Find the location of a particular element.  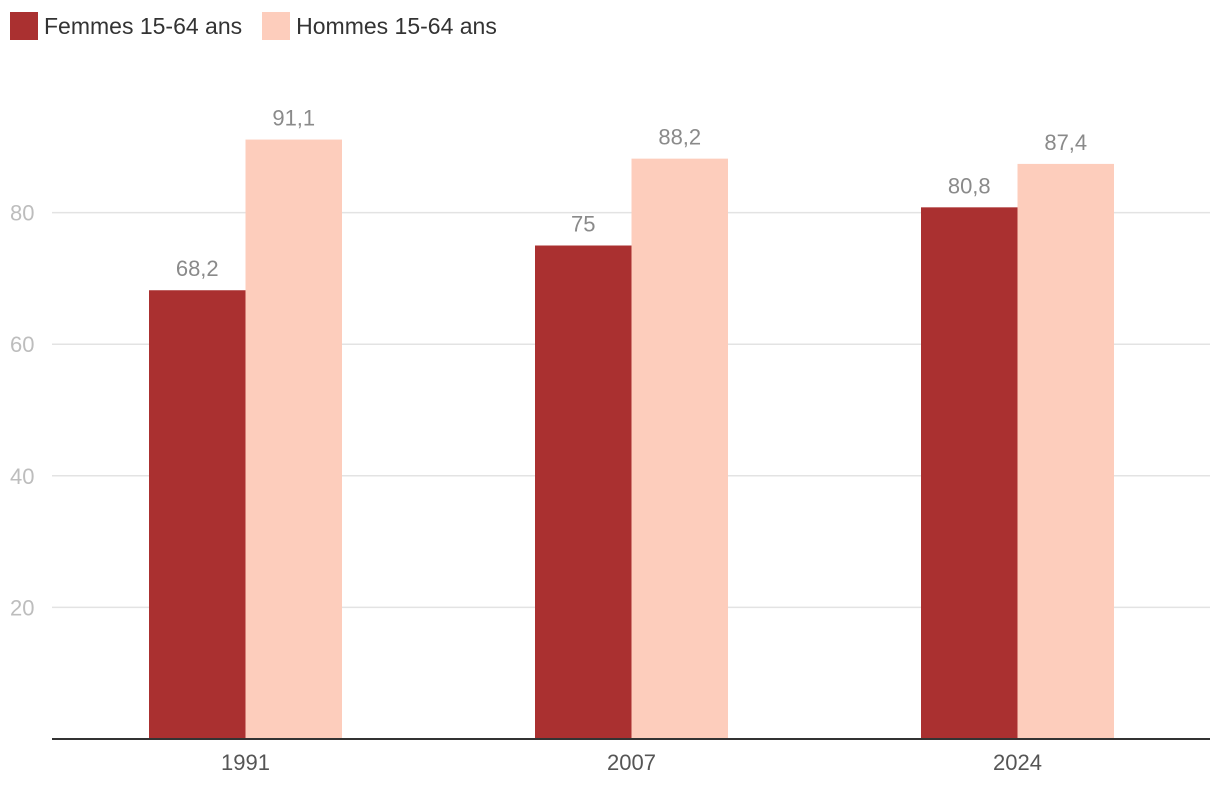

legend-label-hommes: Hommes 15-64 ans is located at coordinates (396, 25).